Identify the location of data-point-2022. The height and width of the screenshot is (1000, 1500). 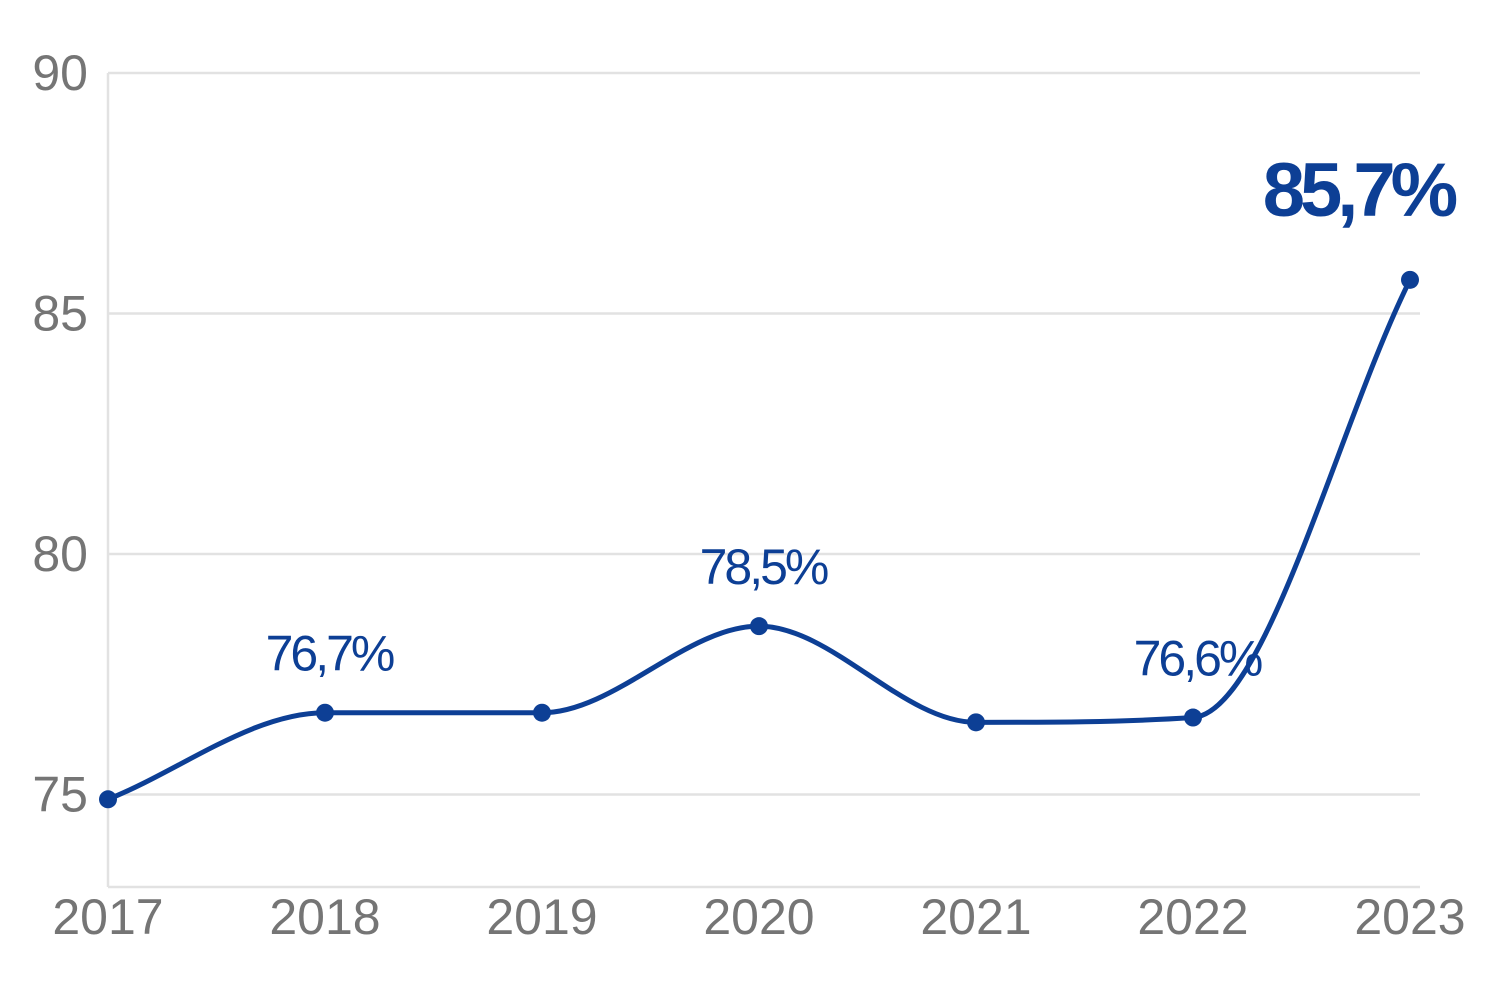
(1193, 717).